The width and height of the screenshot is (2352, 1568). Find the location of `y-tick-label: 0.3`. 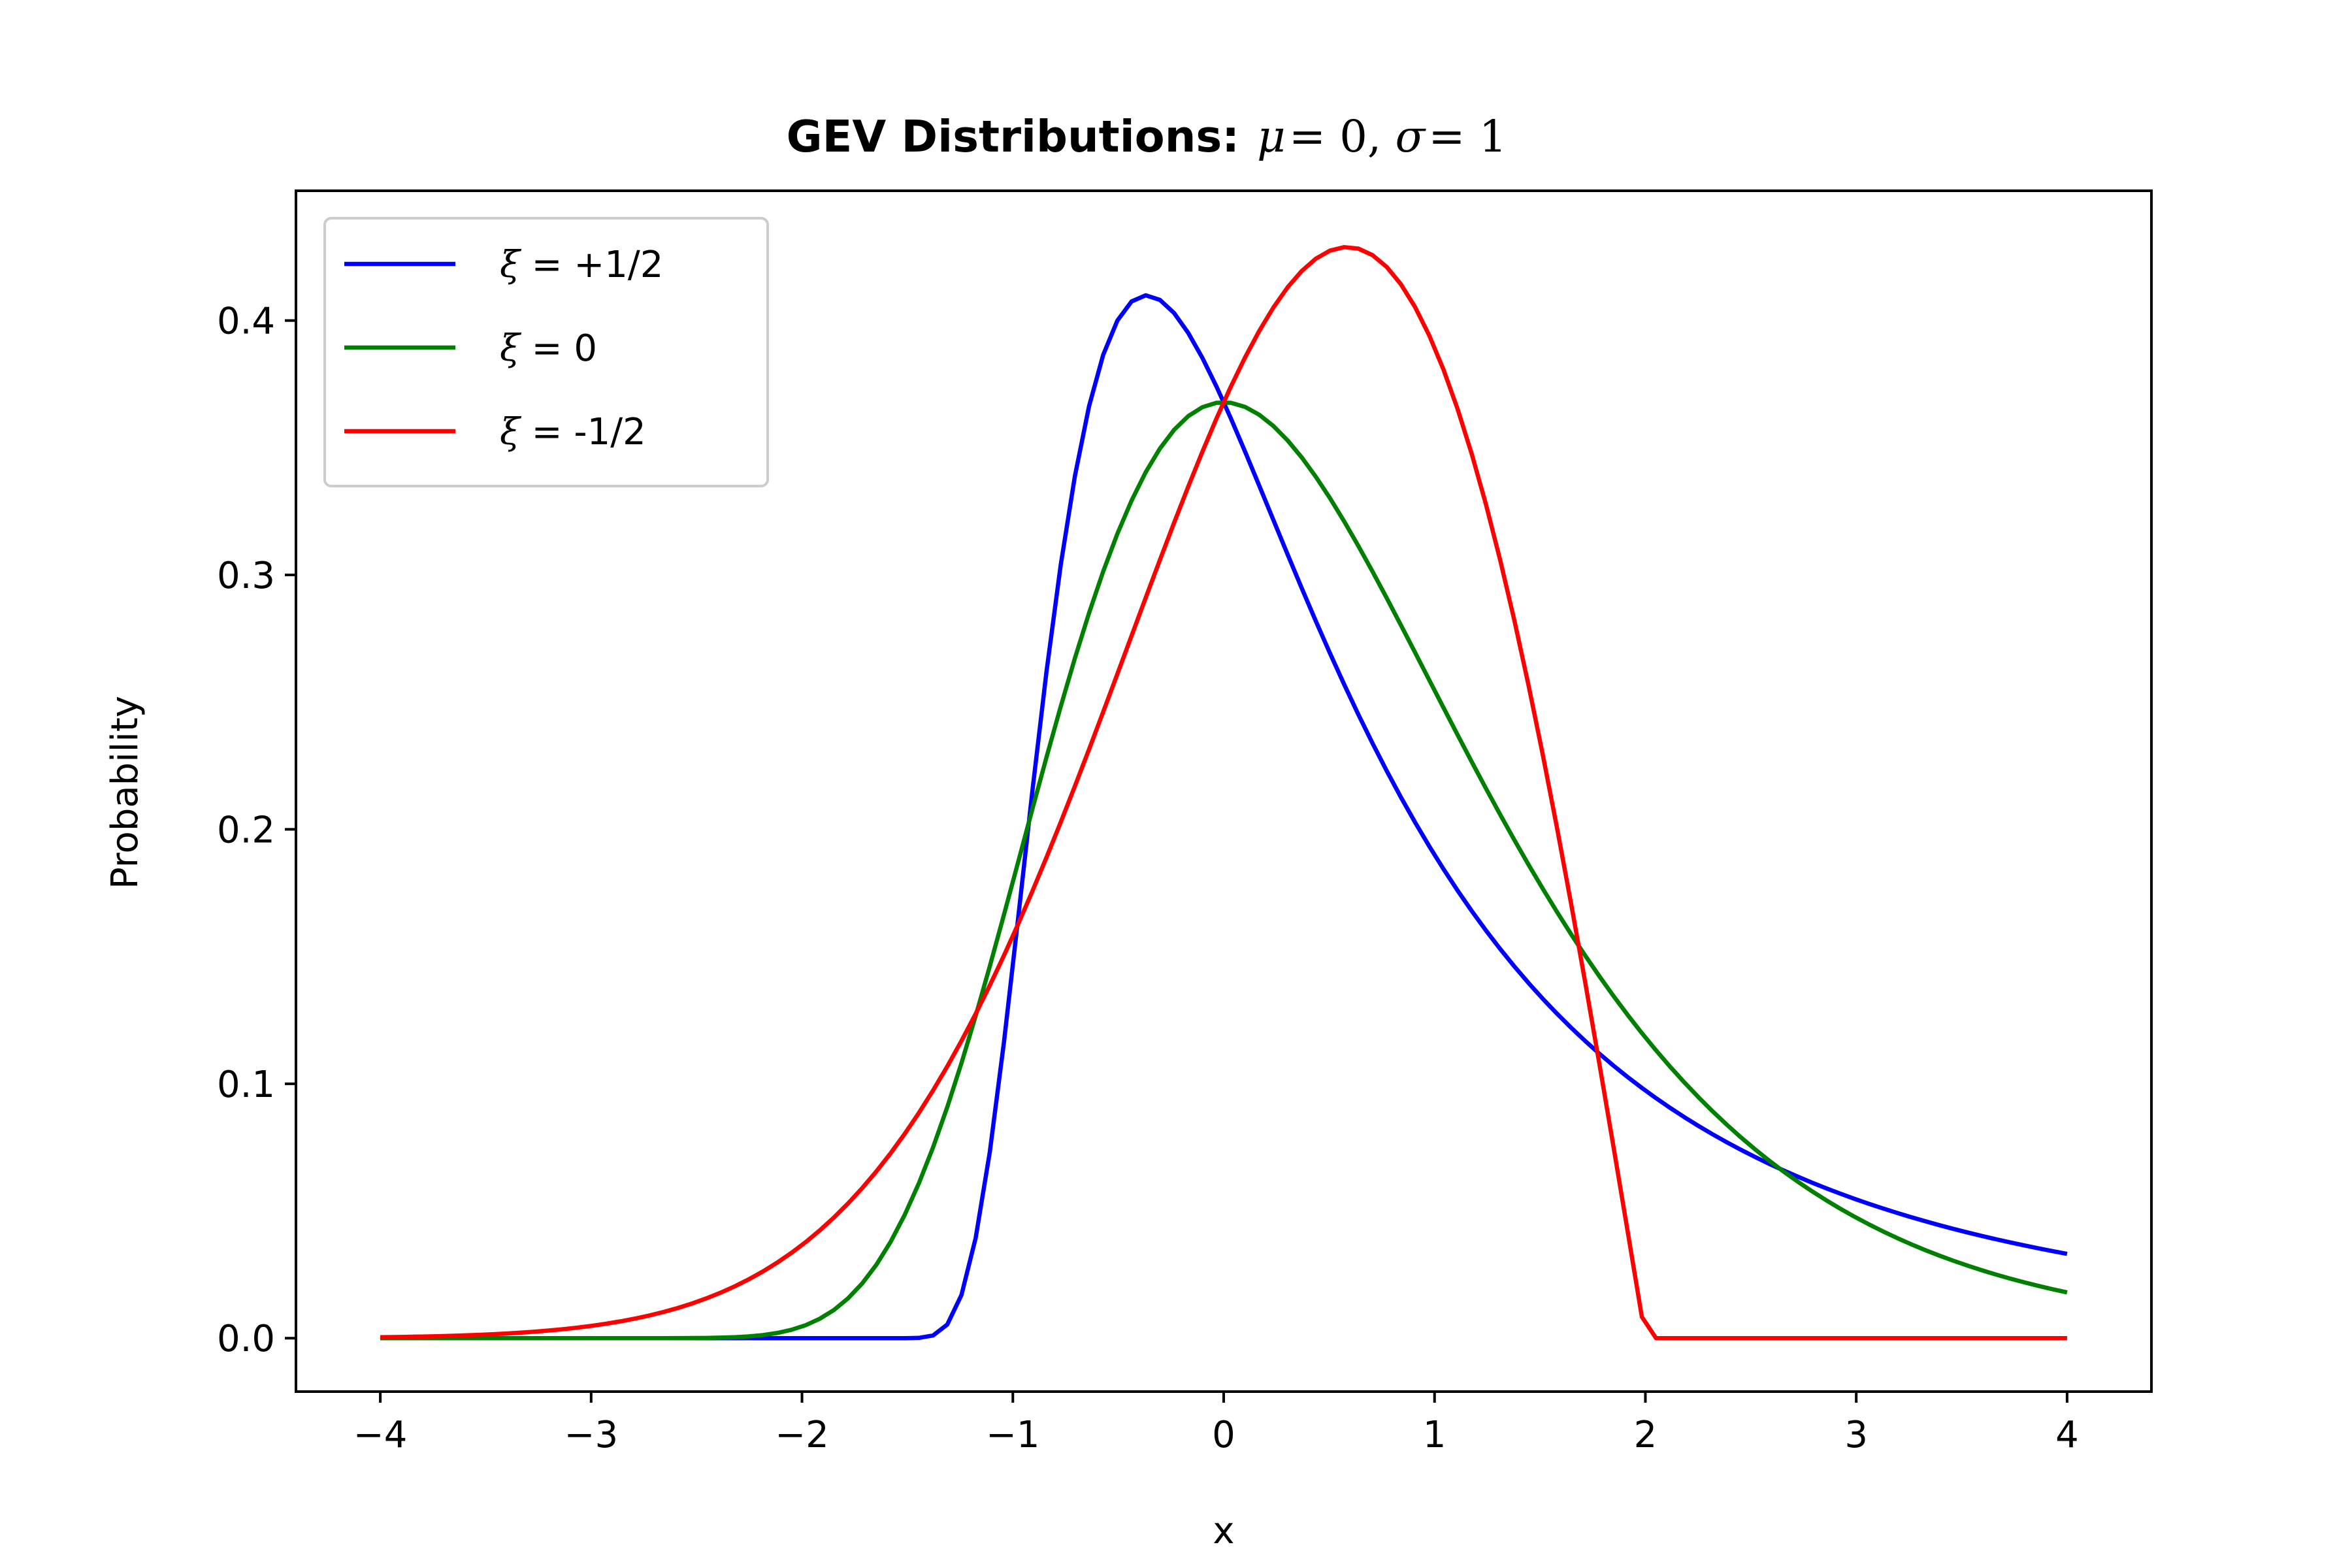

y-tick-label: 0.3 is located at coordinates (246, 576).